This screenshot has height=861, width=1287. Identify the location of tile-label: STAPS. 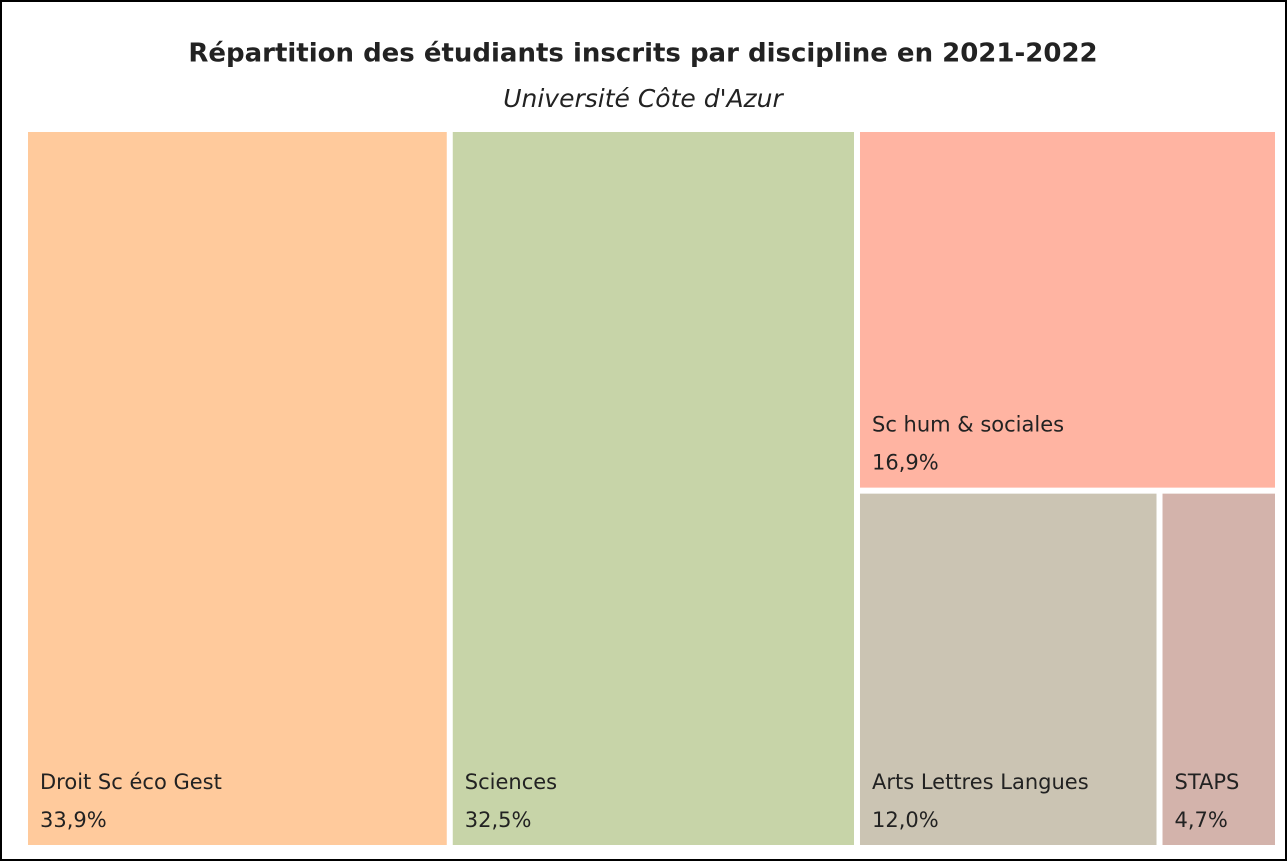
(1207, 782).